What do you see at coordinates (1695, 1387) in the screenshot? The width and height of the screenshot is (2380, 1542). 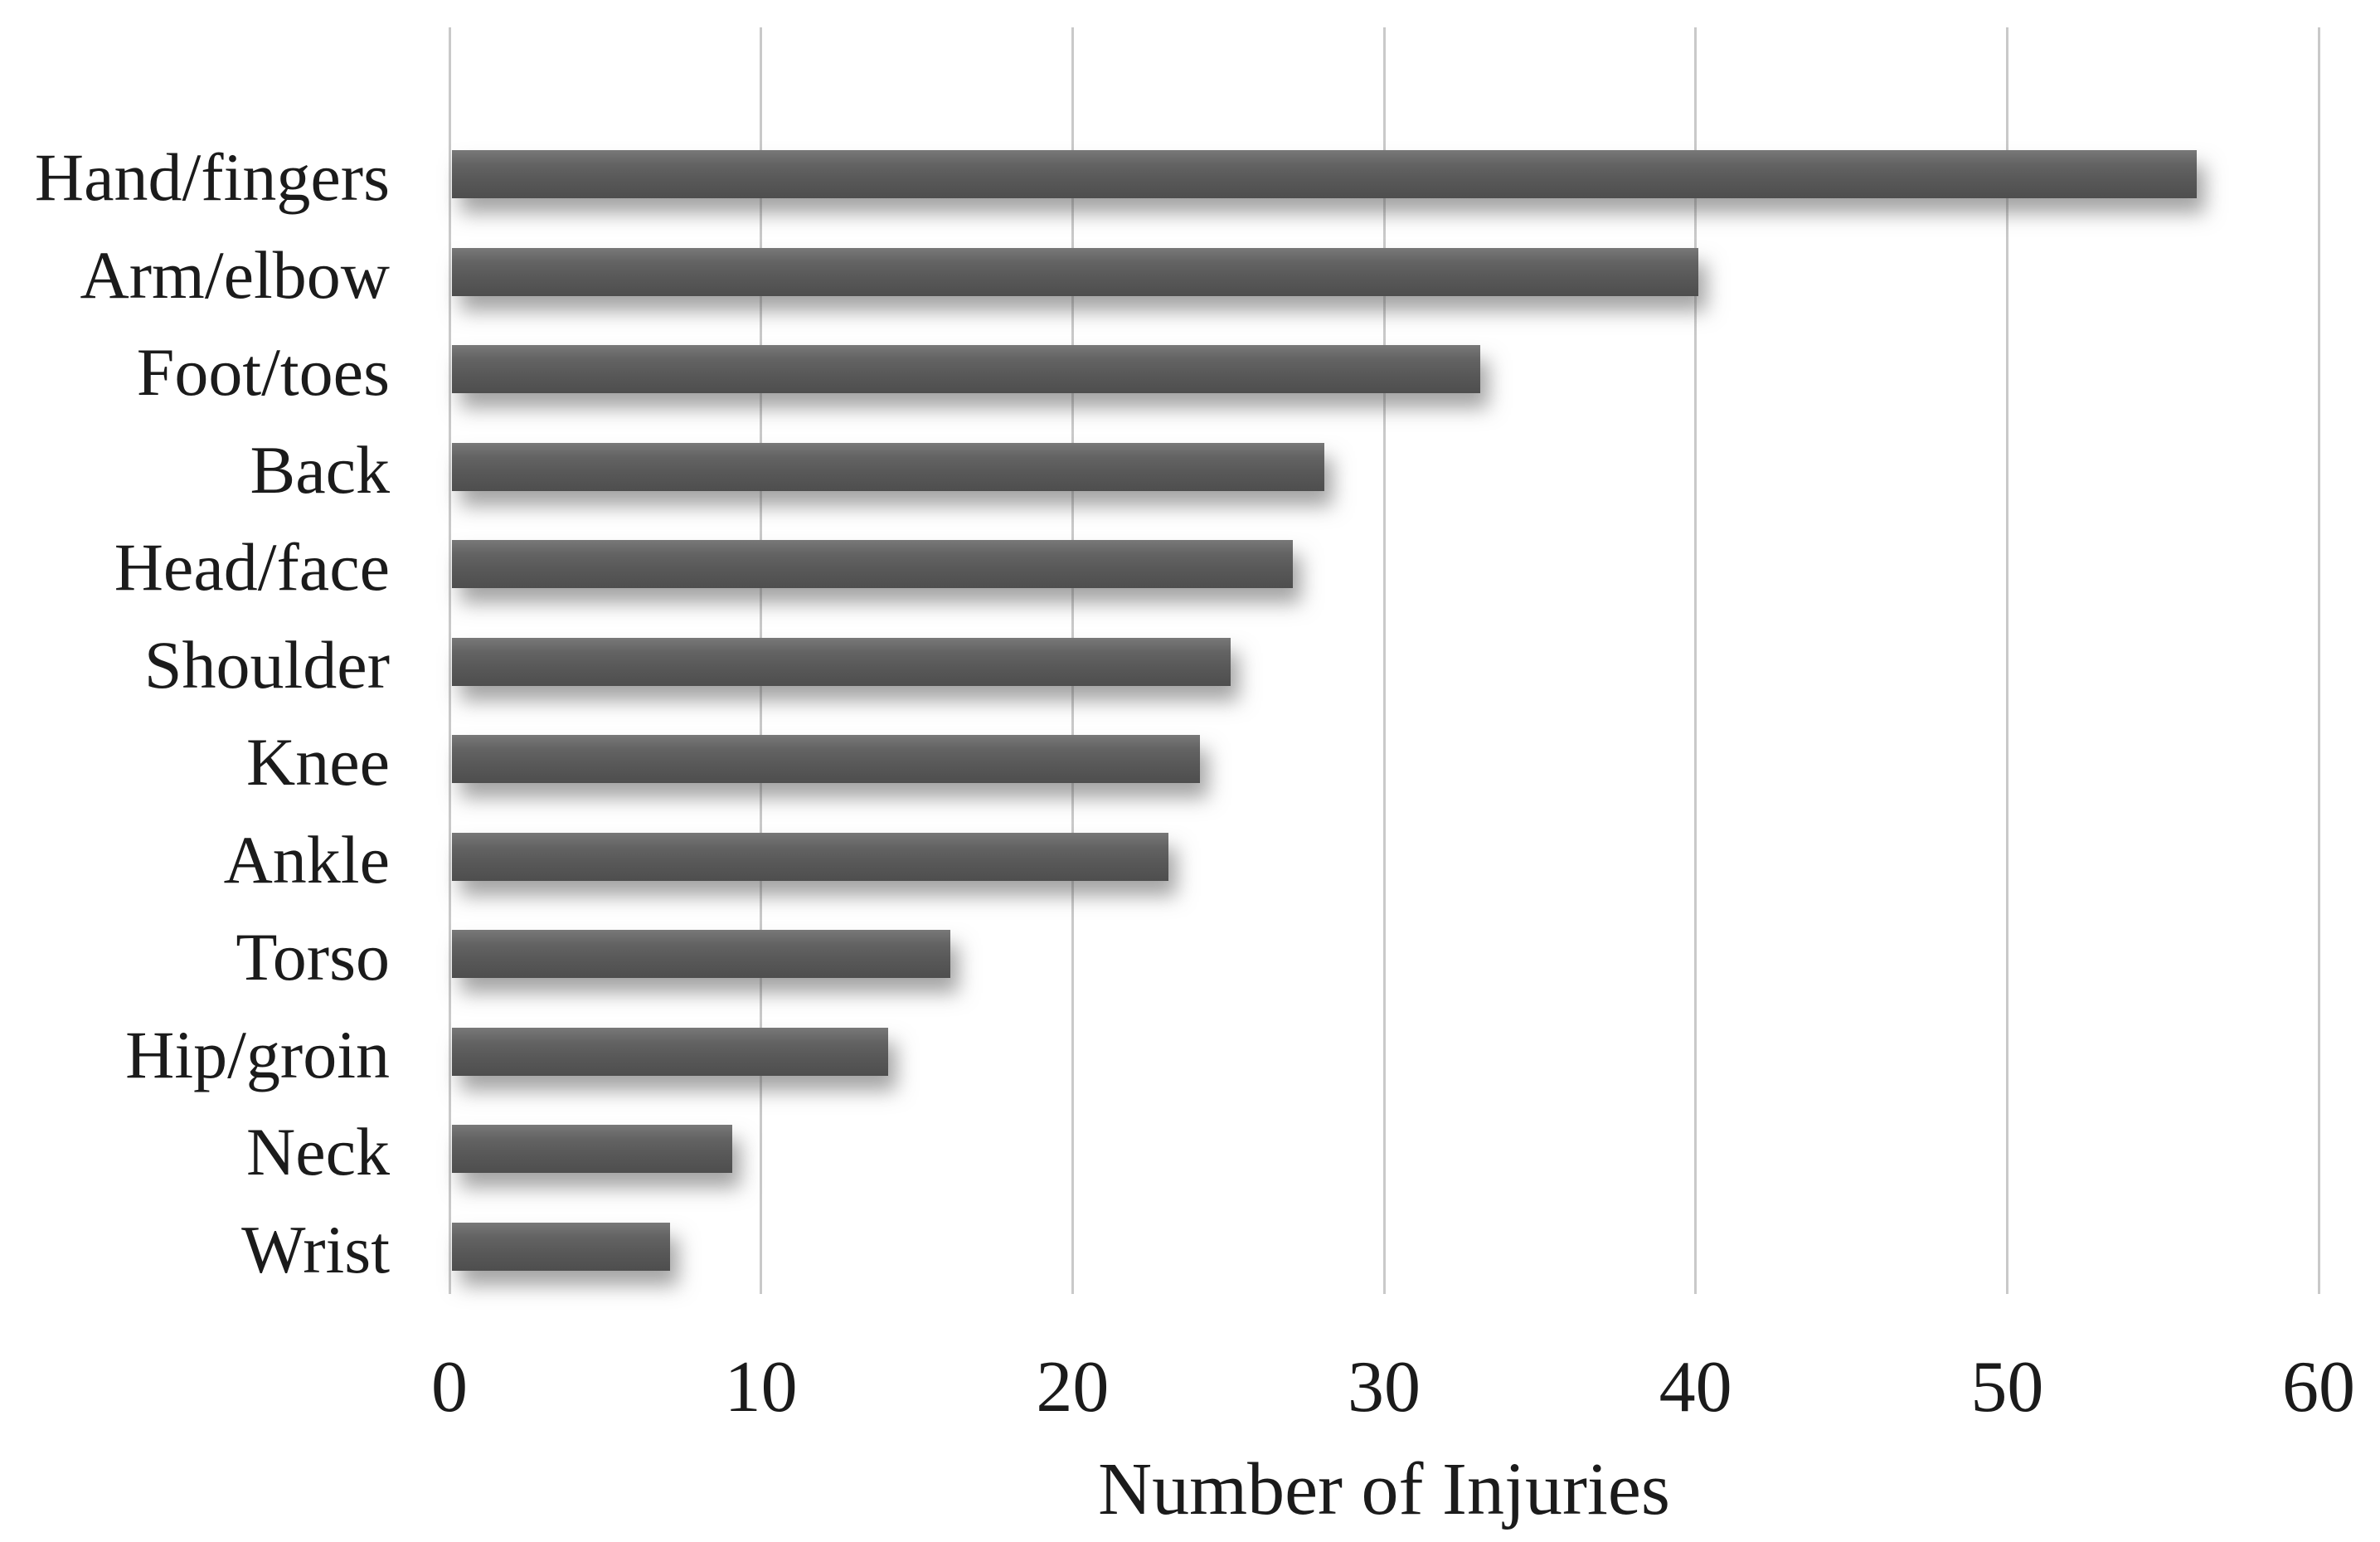 I see `tick-label-40: 40` at bounding box center [1695, 1387].